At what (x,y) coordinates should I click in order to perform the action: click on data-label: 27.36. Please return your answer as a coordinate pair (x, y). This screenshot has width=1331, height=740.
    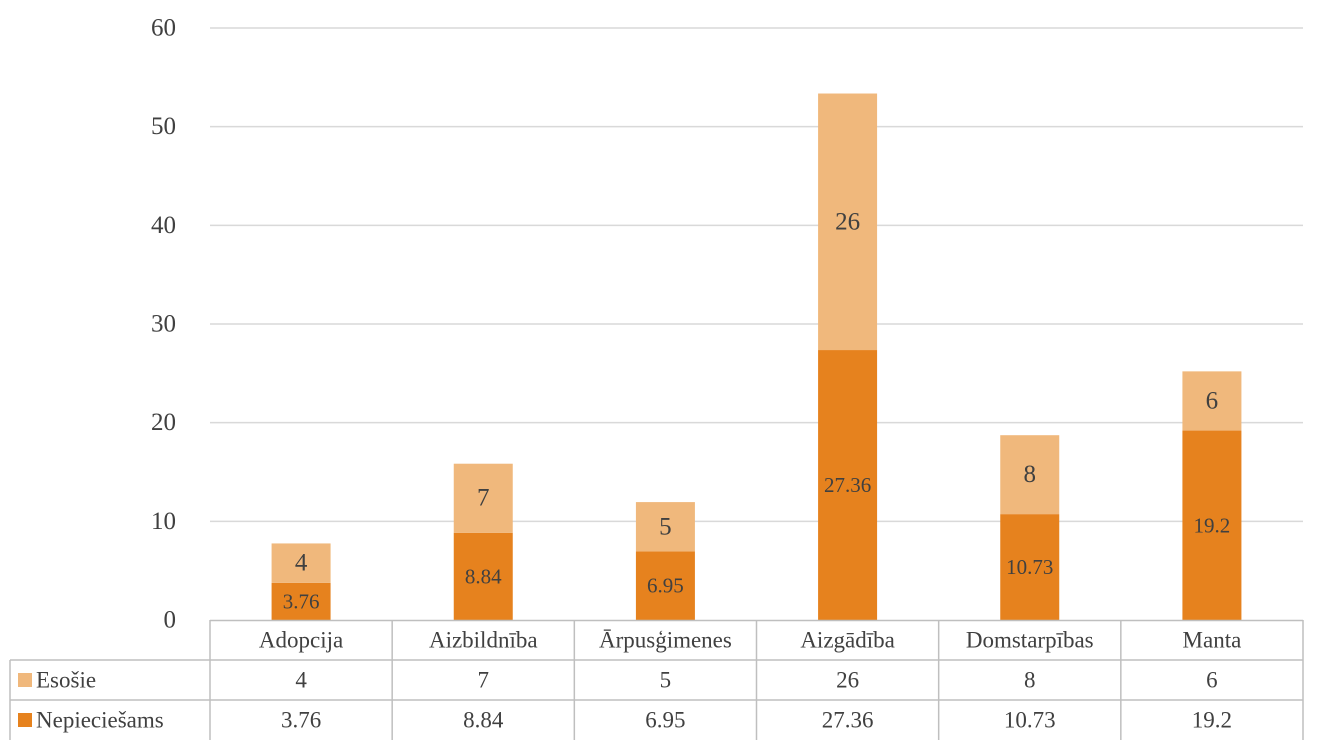
    Looking at the image, I should click on (847, 485).